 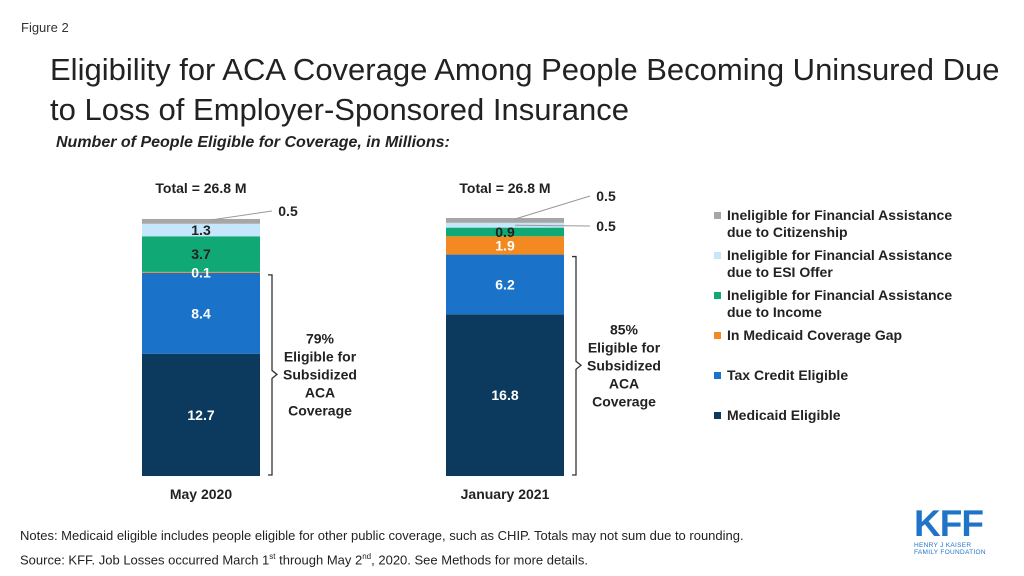 I want to click on logo-line: HENRY J KAISER, so click(x=943, y=545).